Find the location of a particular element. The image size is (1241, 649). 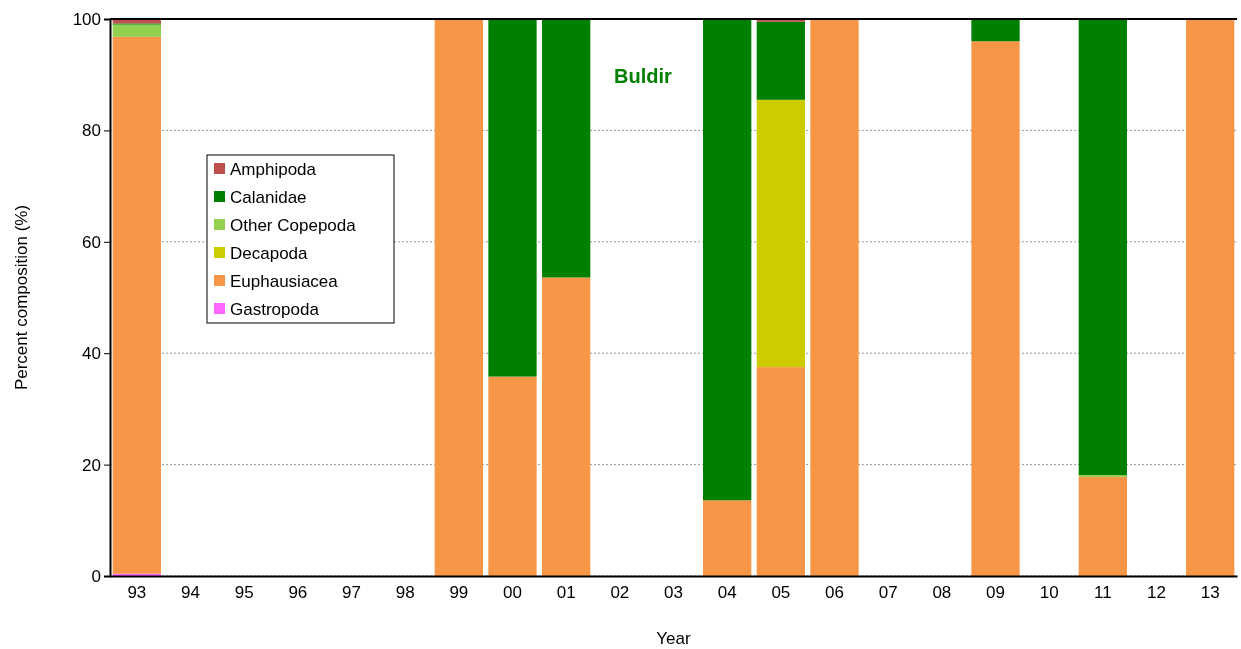

y-axis-title: Percent composition (%) is located at coordinates (21, 297).